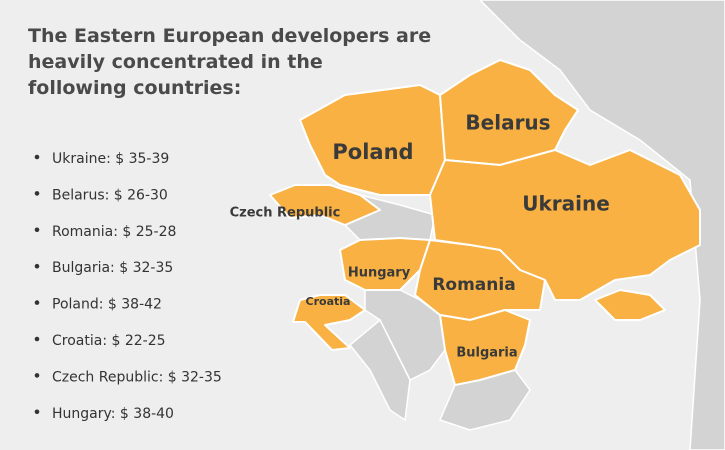 The width and height of the screenshot is (725, 450). What do you see at coordinates (328, 301) in the screenshot?
I see `map-label: Croatia` at bounding box center [328, 301].